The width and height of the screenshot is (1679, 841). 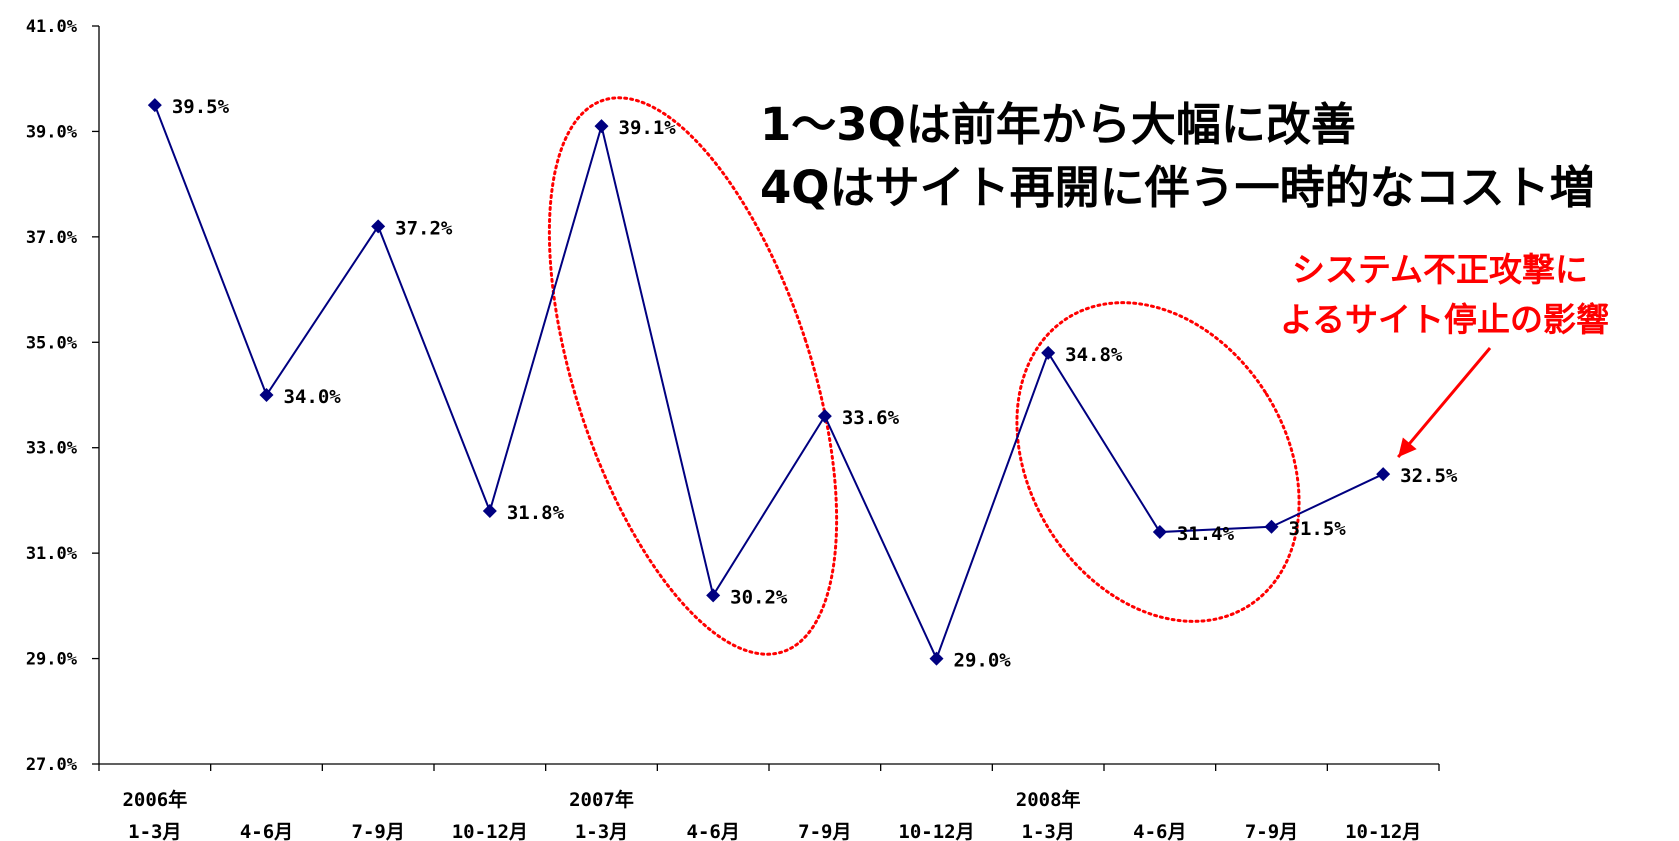 What do you see at coordinates (1048, 799) in the screenshot?
I see `x-year-label: 2008年` at bounding box center [1048, 799].